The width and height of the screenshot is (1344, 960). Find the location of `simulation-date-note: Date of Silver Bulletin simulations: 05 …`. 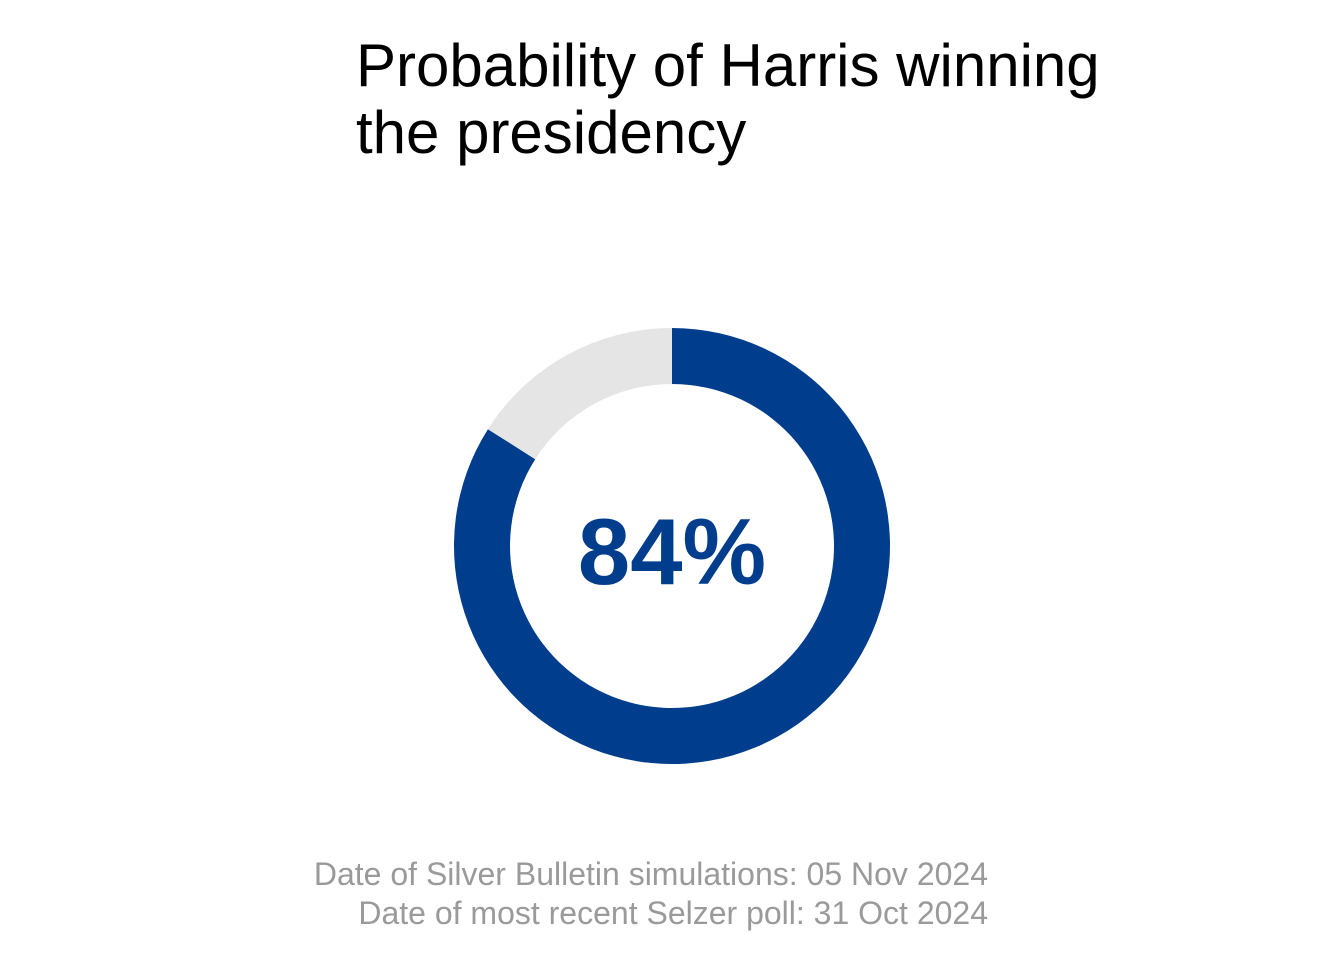

simulation-date-note: Date of Silver Bulletin simulations: 05 … is located at coordinates (650, 874).